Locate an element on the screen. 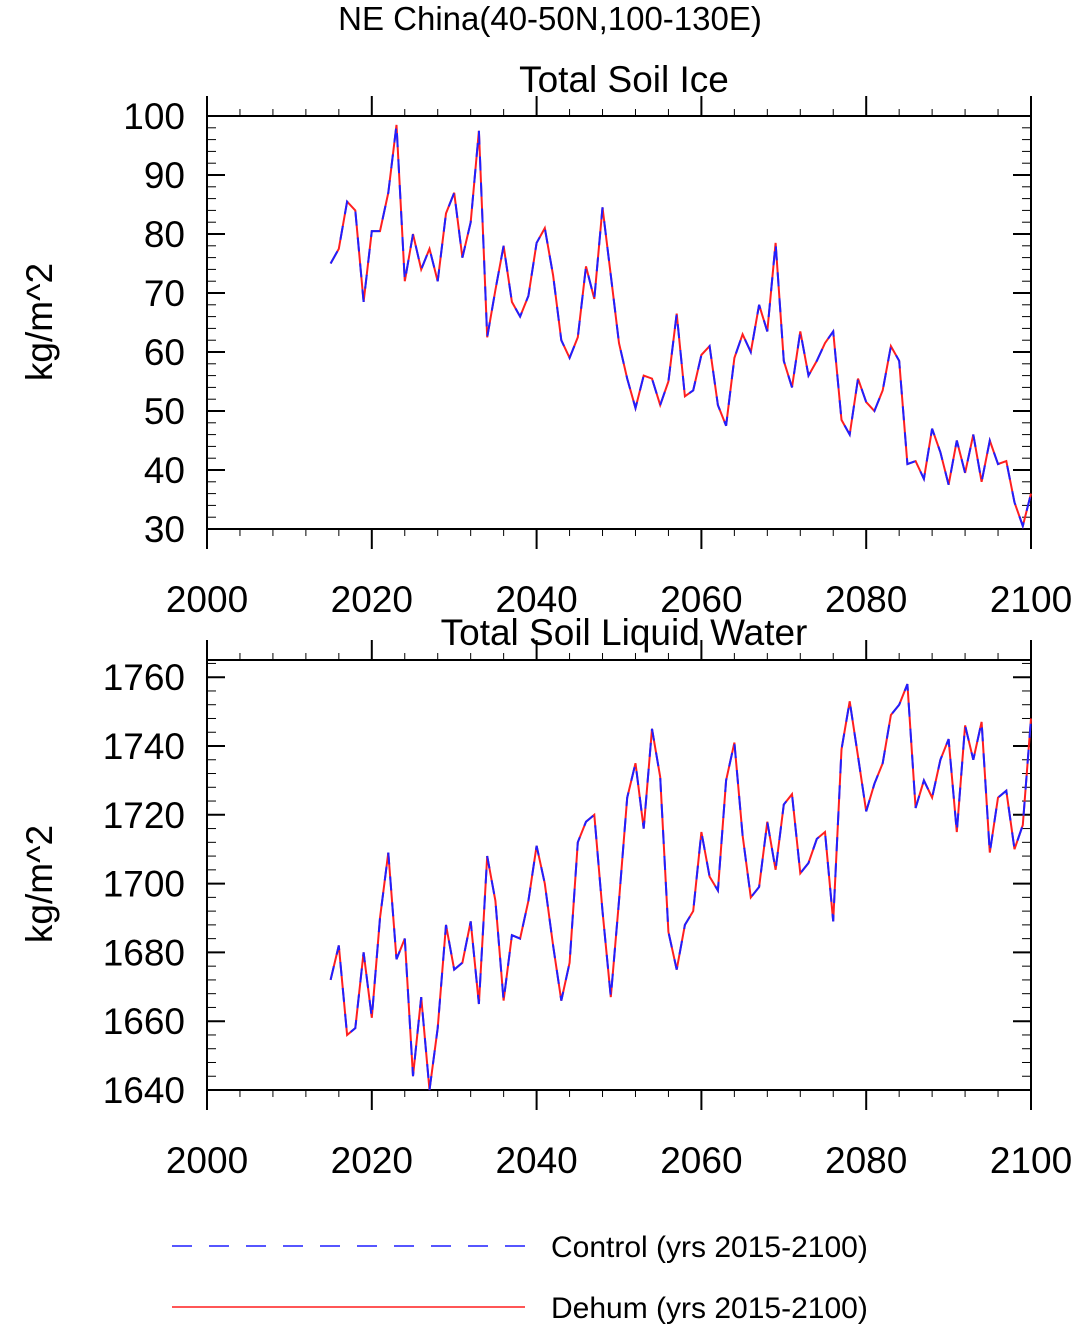  legend-dehum-label: Dehum (yrs 2015-2100) is located at coordinates (709, 1308).